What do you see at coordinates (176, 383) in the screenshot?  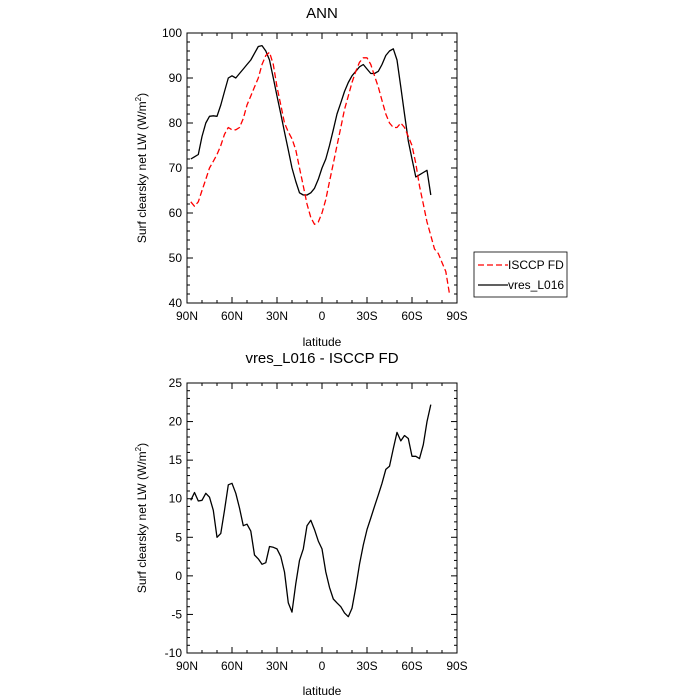 I see `bottom-y-tick-label: 25` at bounding box center [176, 383].